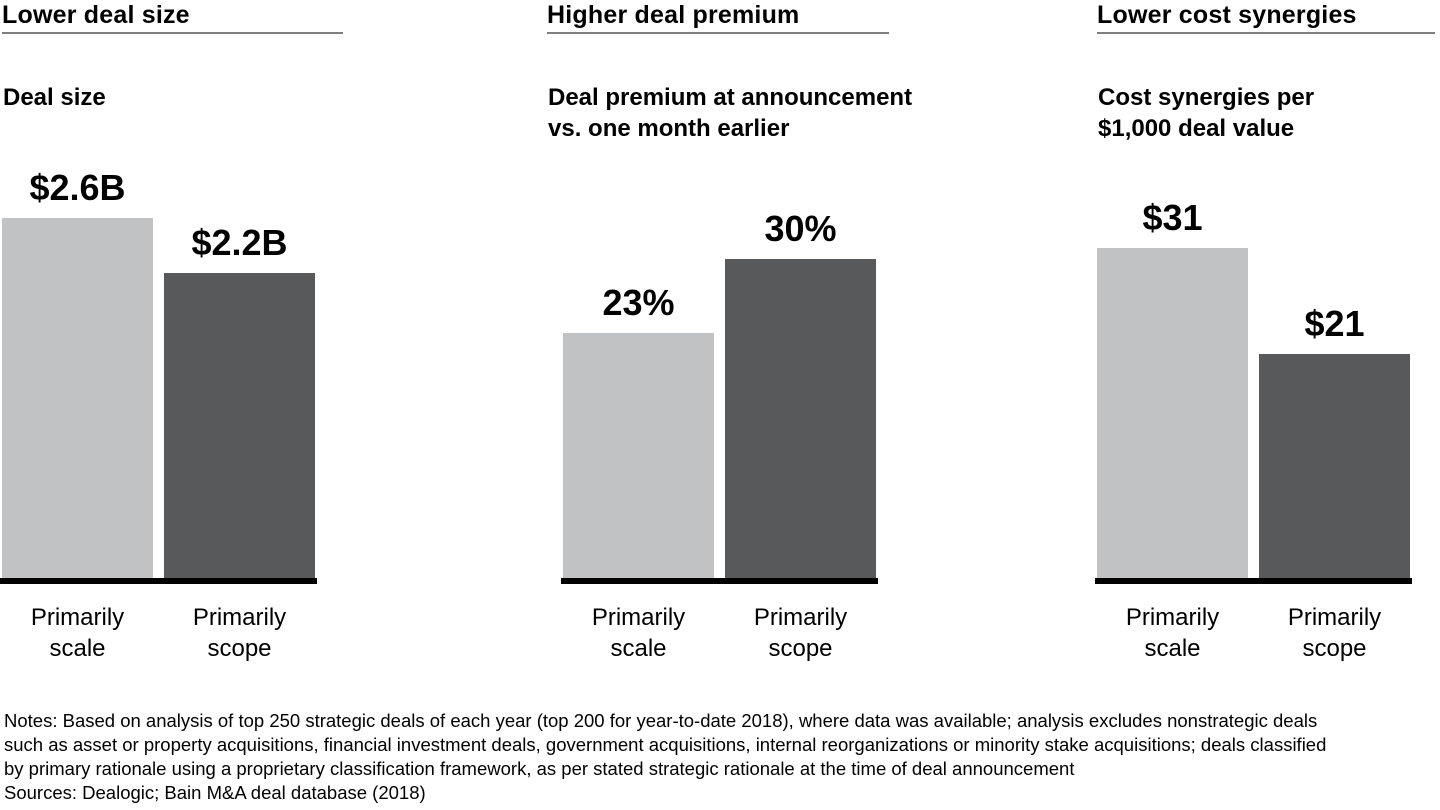 This screenshot has width=1440, height=810. What do you see at coordinates (719, 416) in the screenshot?
I see `bar-chart-deal-premium: 23% Primarily scale 30% Primarily scope` at bounding box center [719, 416].